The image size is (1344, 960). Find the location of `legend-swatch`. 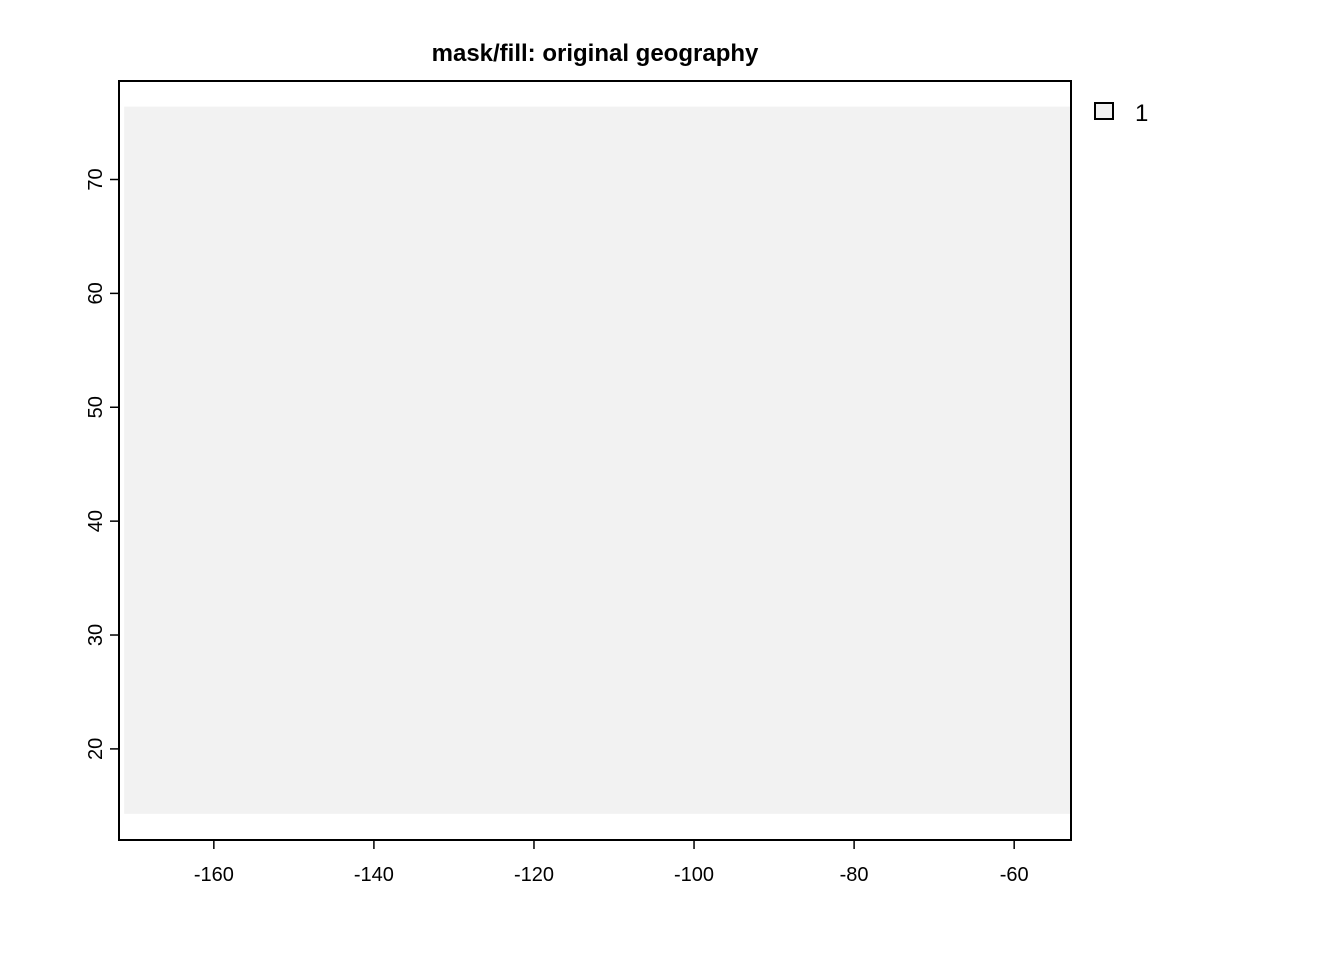

legend-swatch is located at coordinates (1104, 111).